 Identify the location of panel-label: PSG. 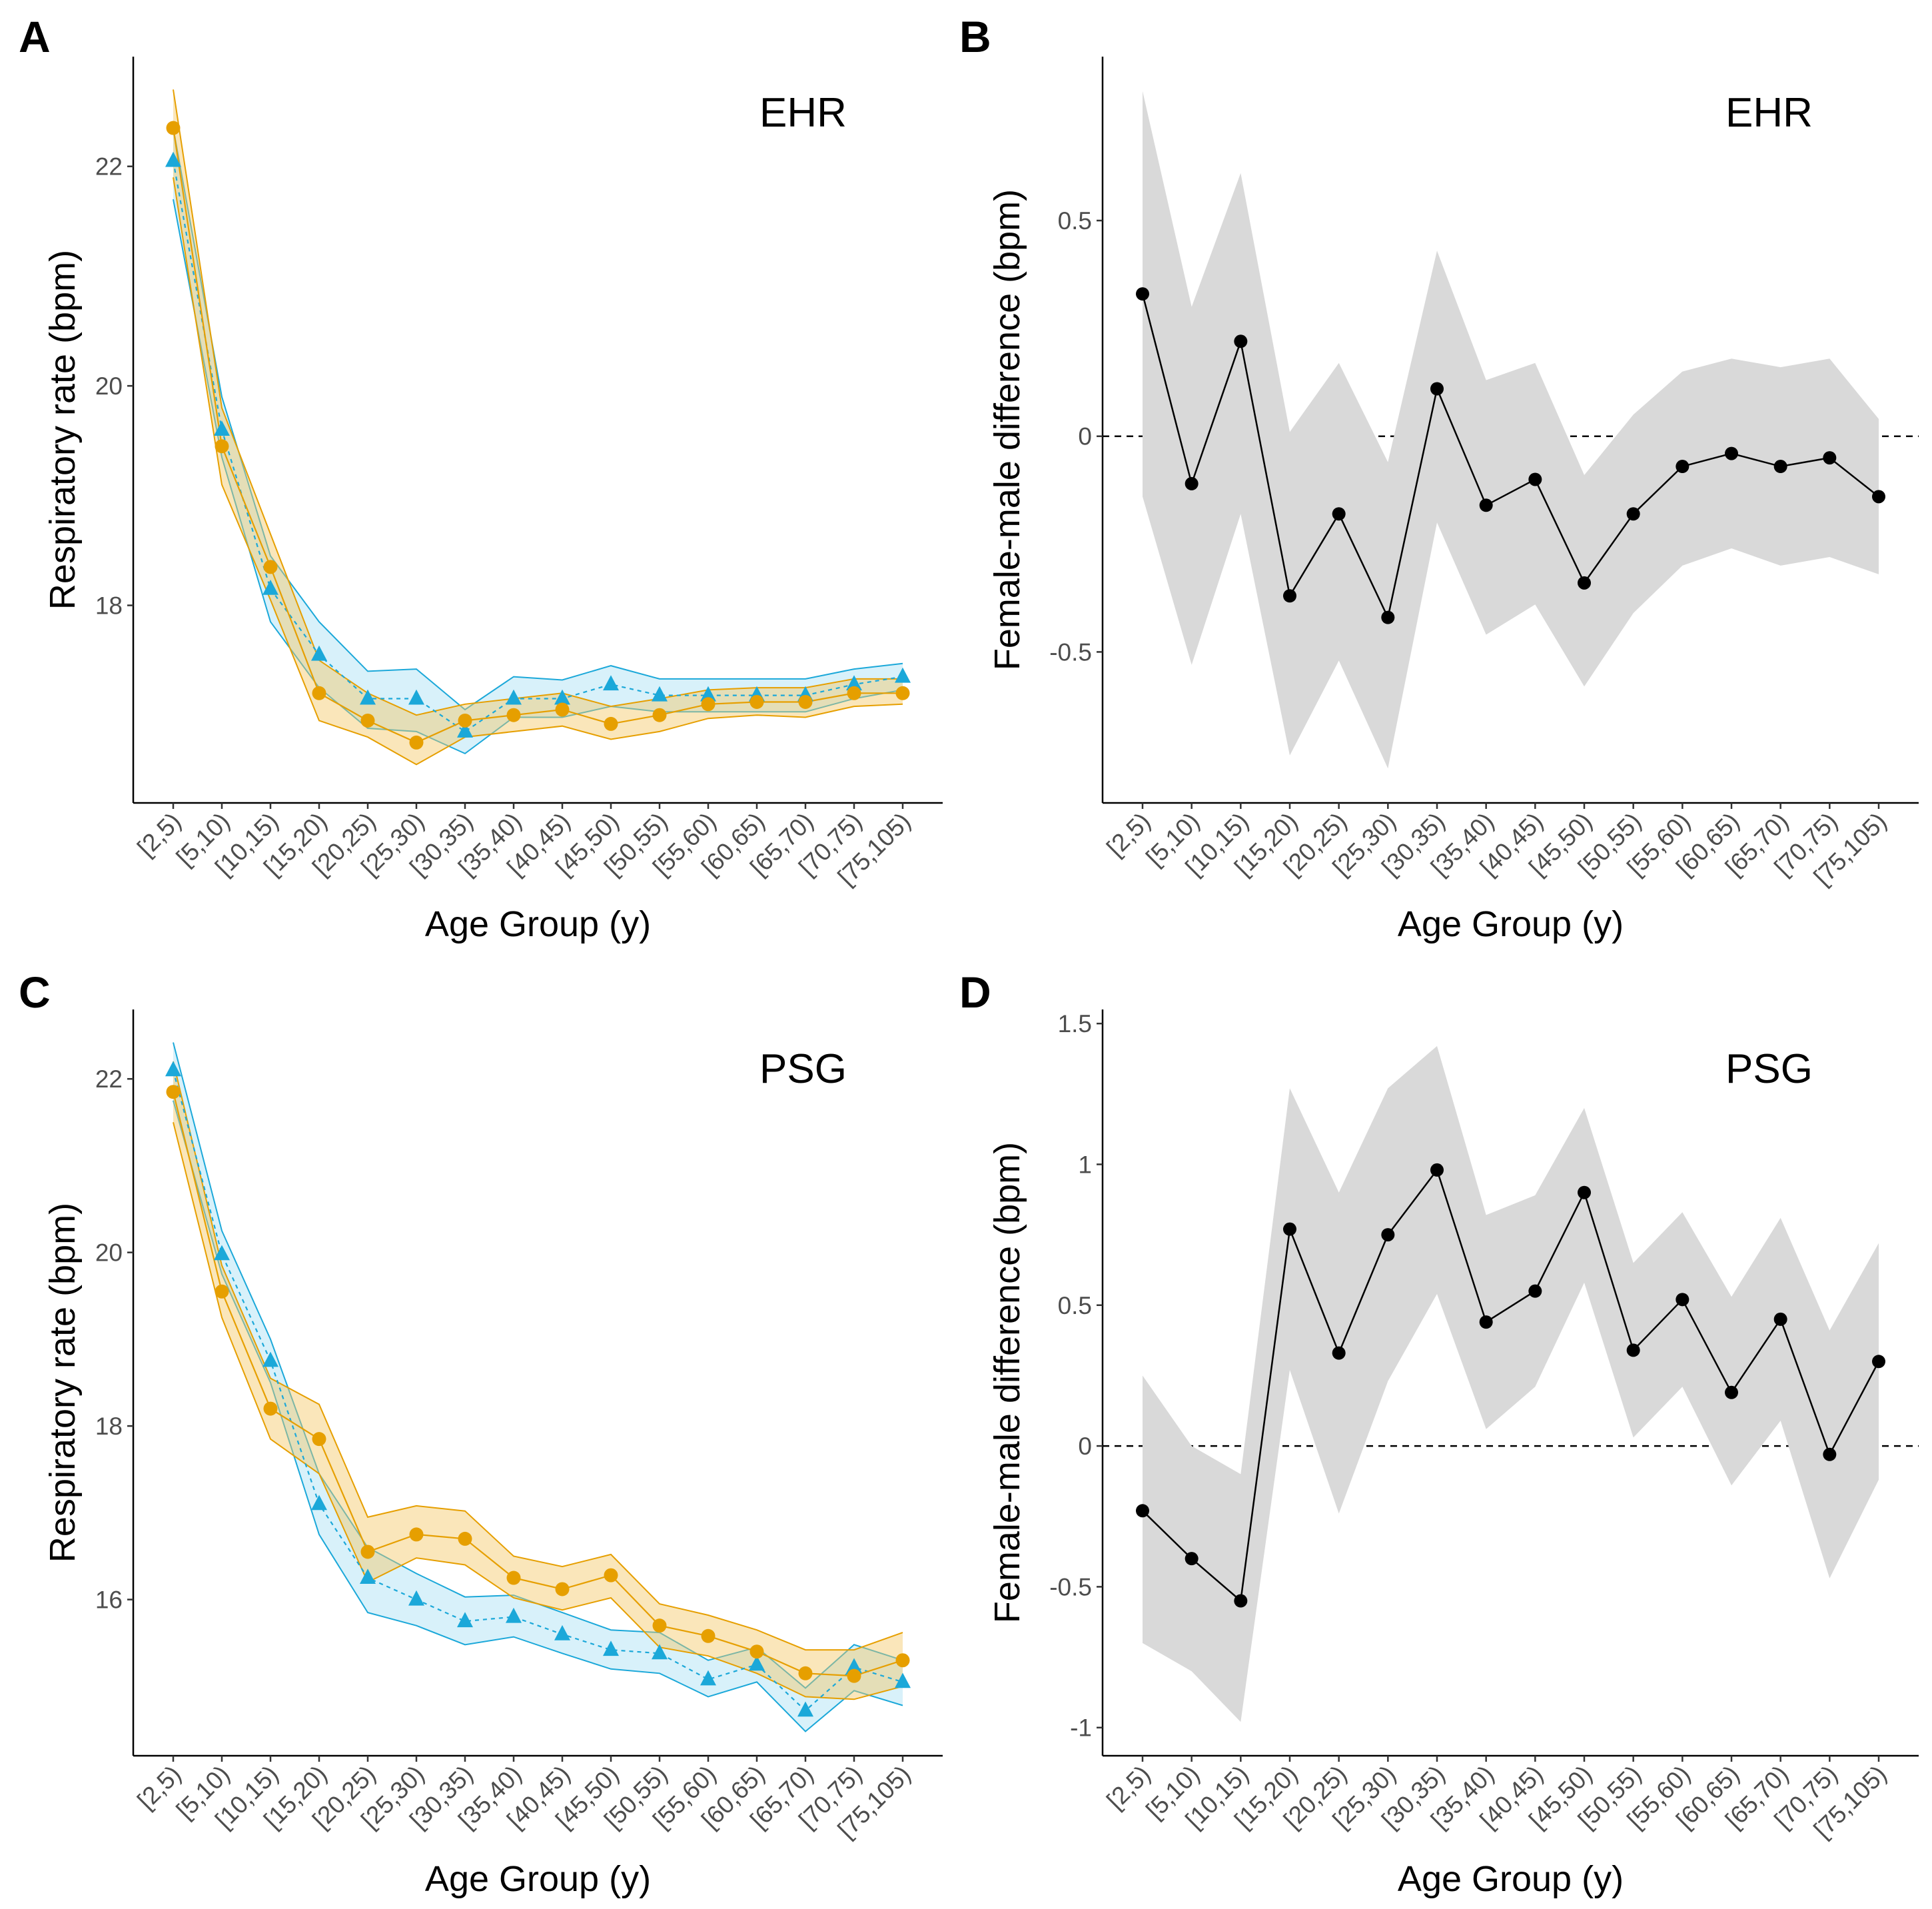
(1769, 1069).